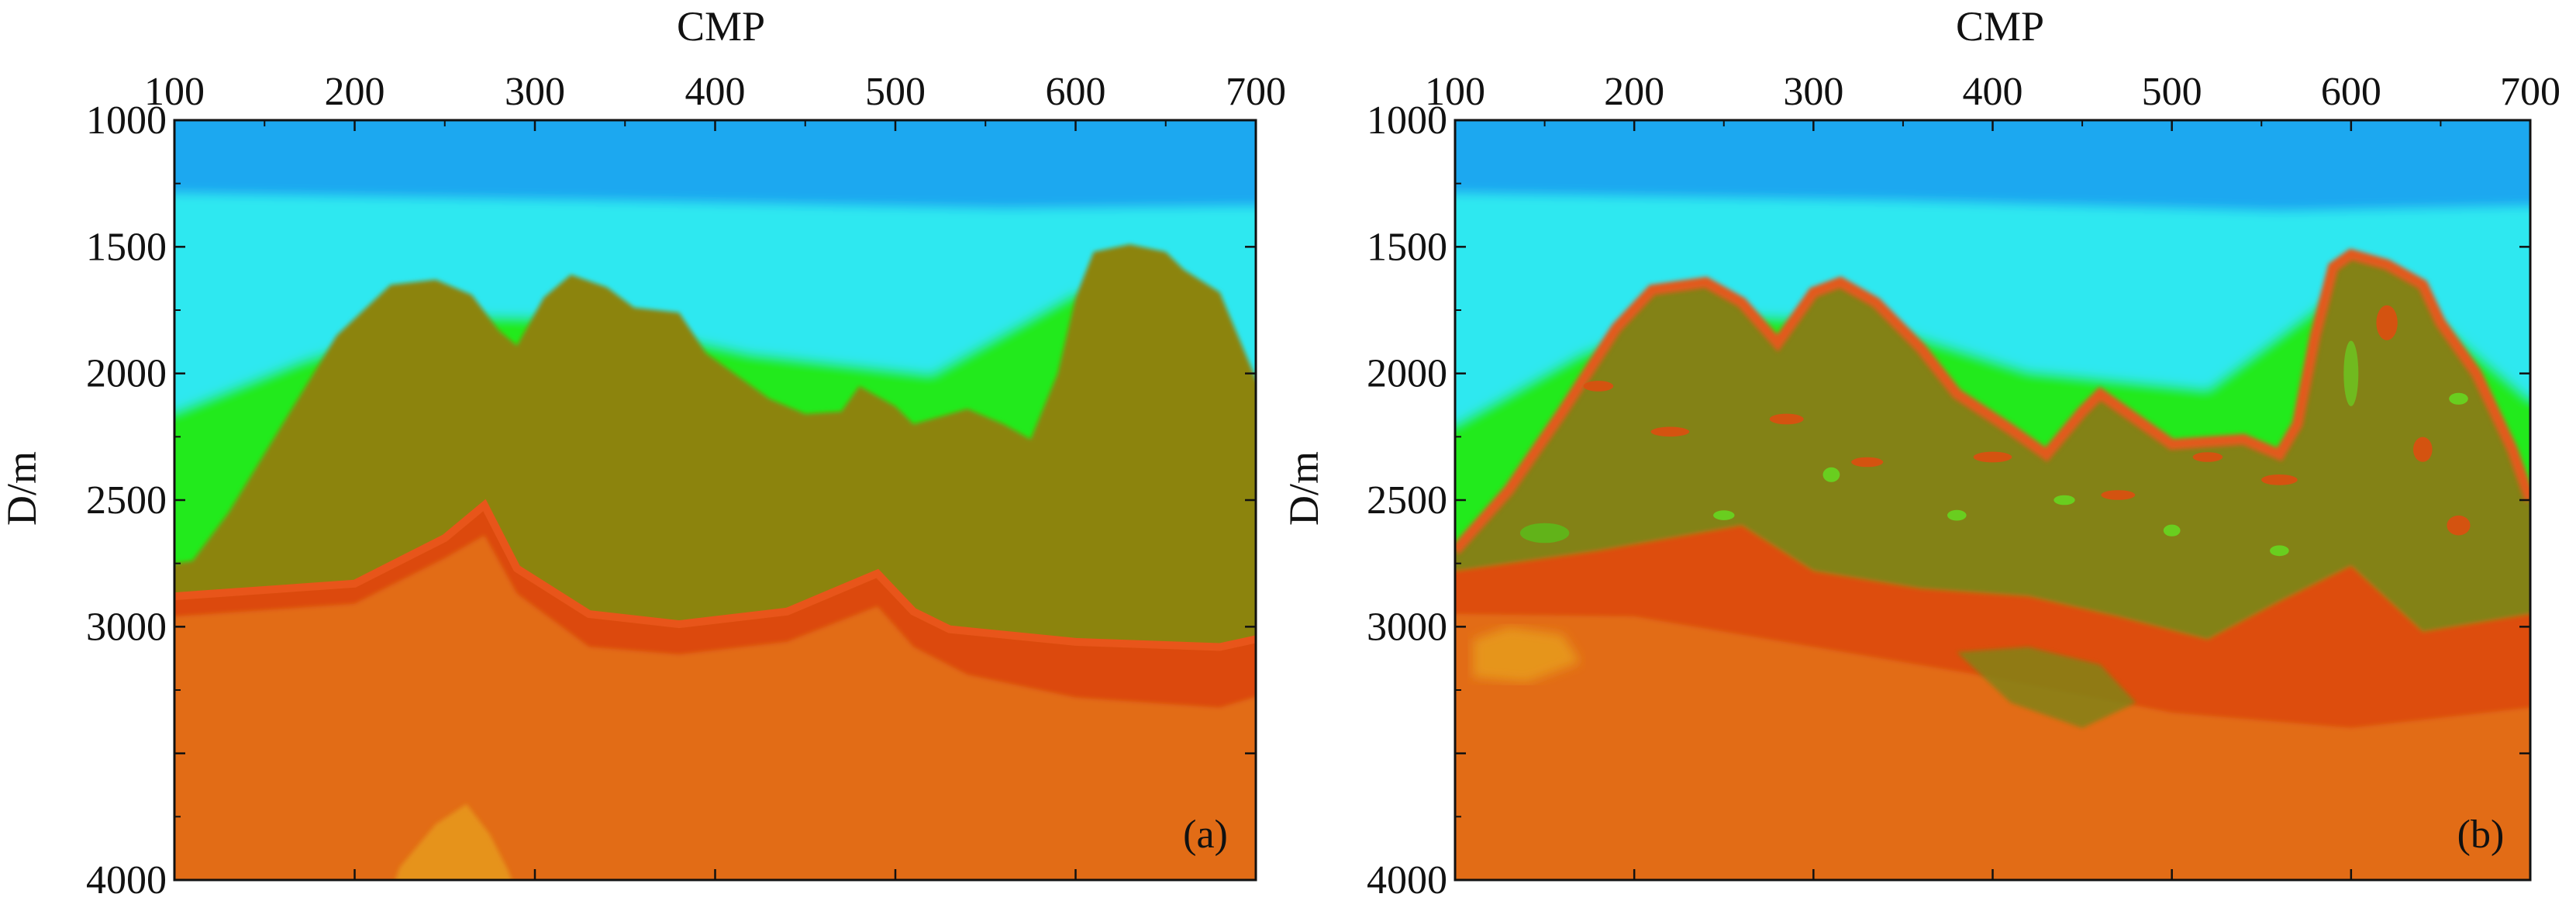 The width and height of the screenshot is (2576, 911). Describe the element at coordinates (721, 27) in the screenshot. I see `x-axis-title-a: CMP` at that location.